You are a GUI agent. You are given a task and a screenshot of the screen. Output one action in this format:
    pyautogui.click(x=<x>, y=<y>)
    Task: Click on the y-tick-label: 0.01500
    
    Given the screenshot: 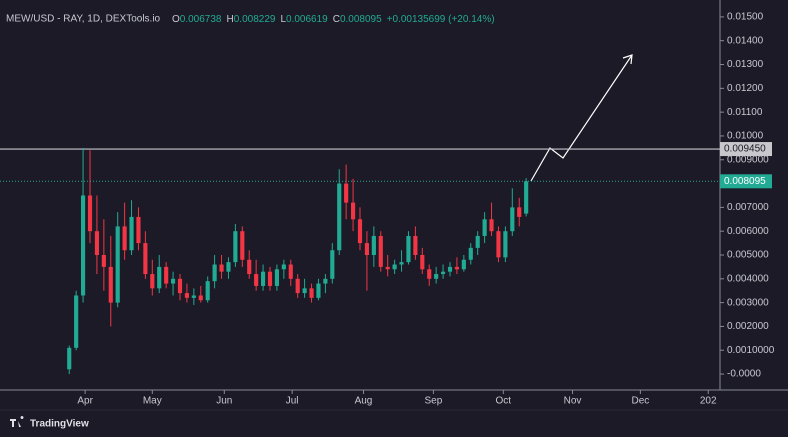 What is the action you would take?
    pyautogui.click(x=745, y=17)
    